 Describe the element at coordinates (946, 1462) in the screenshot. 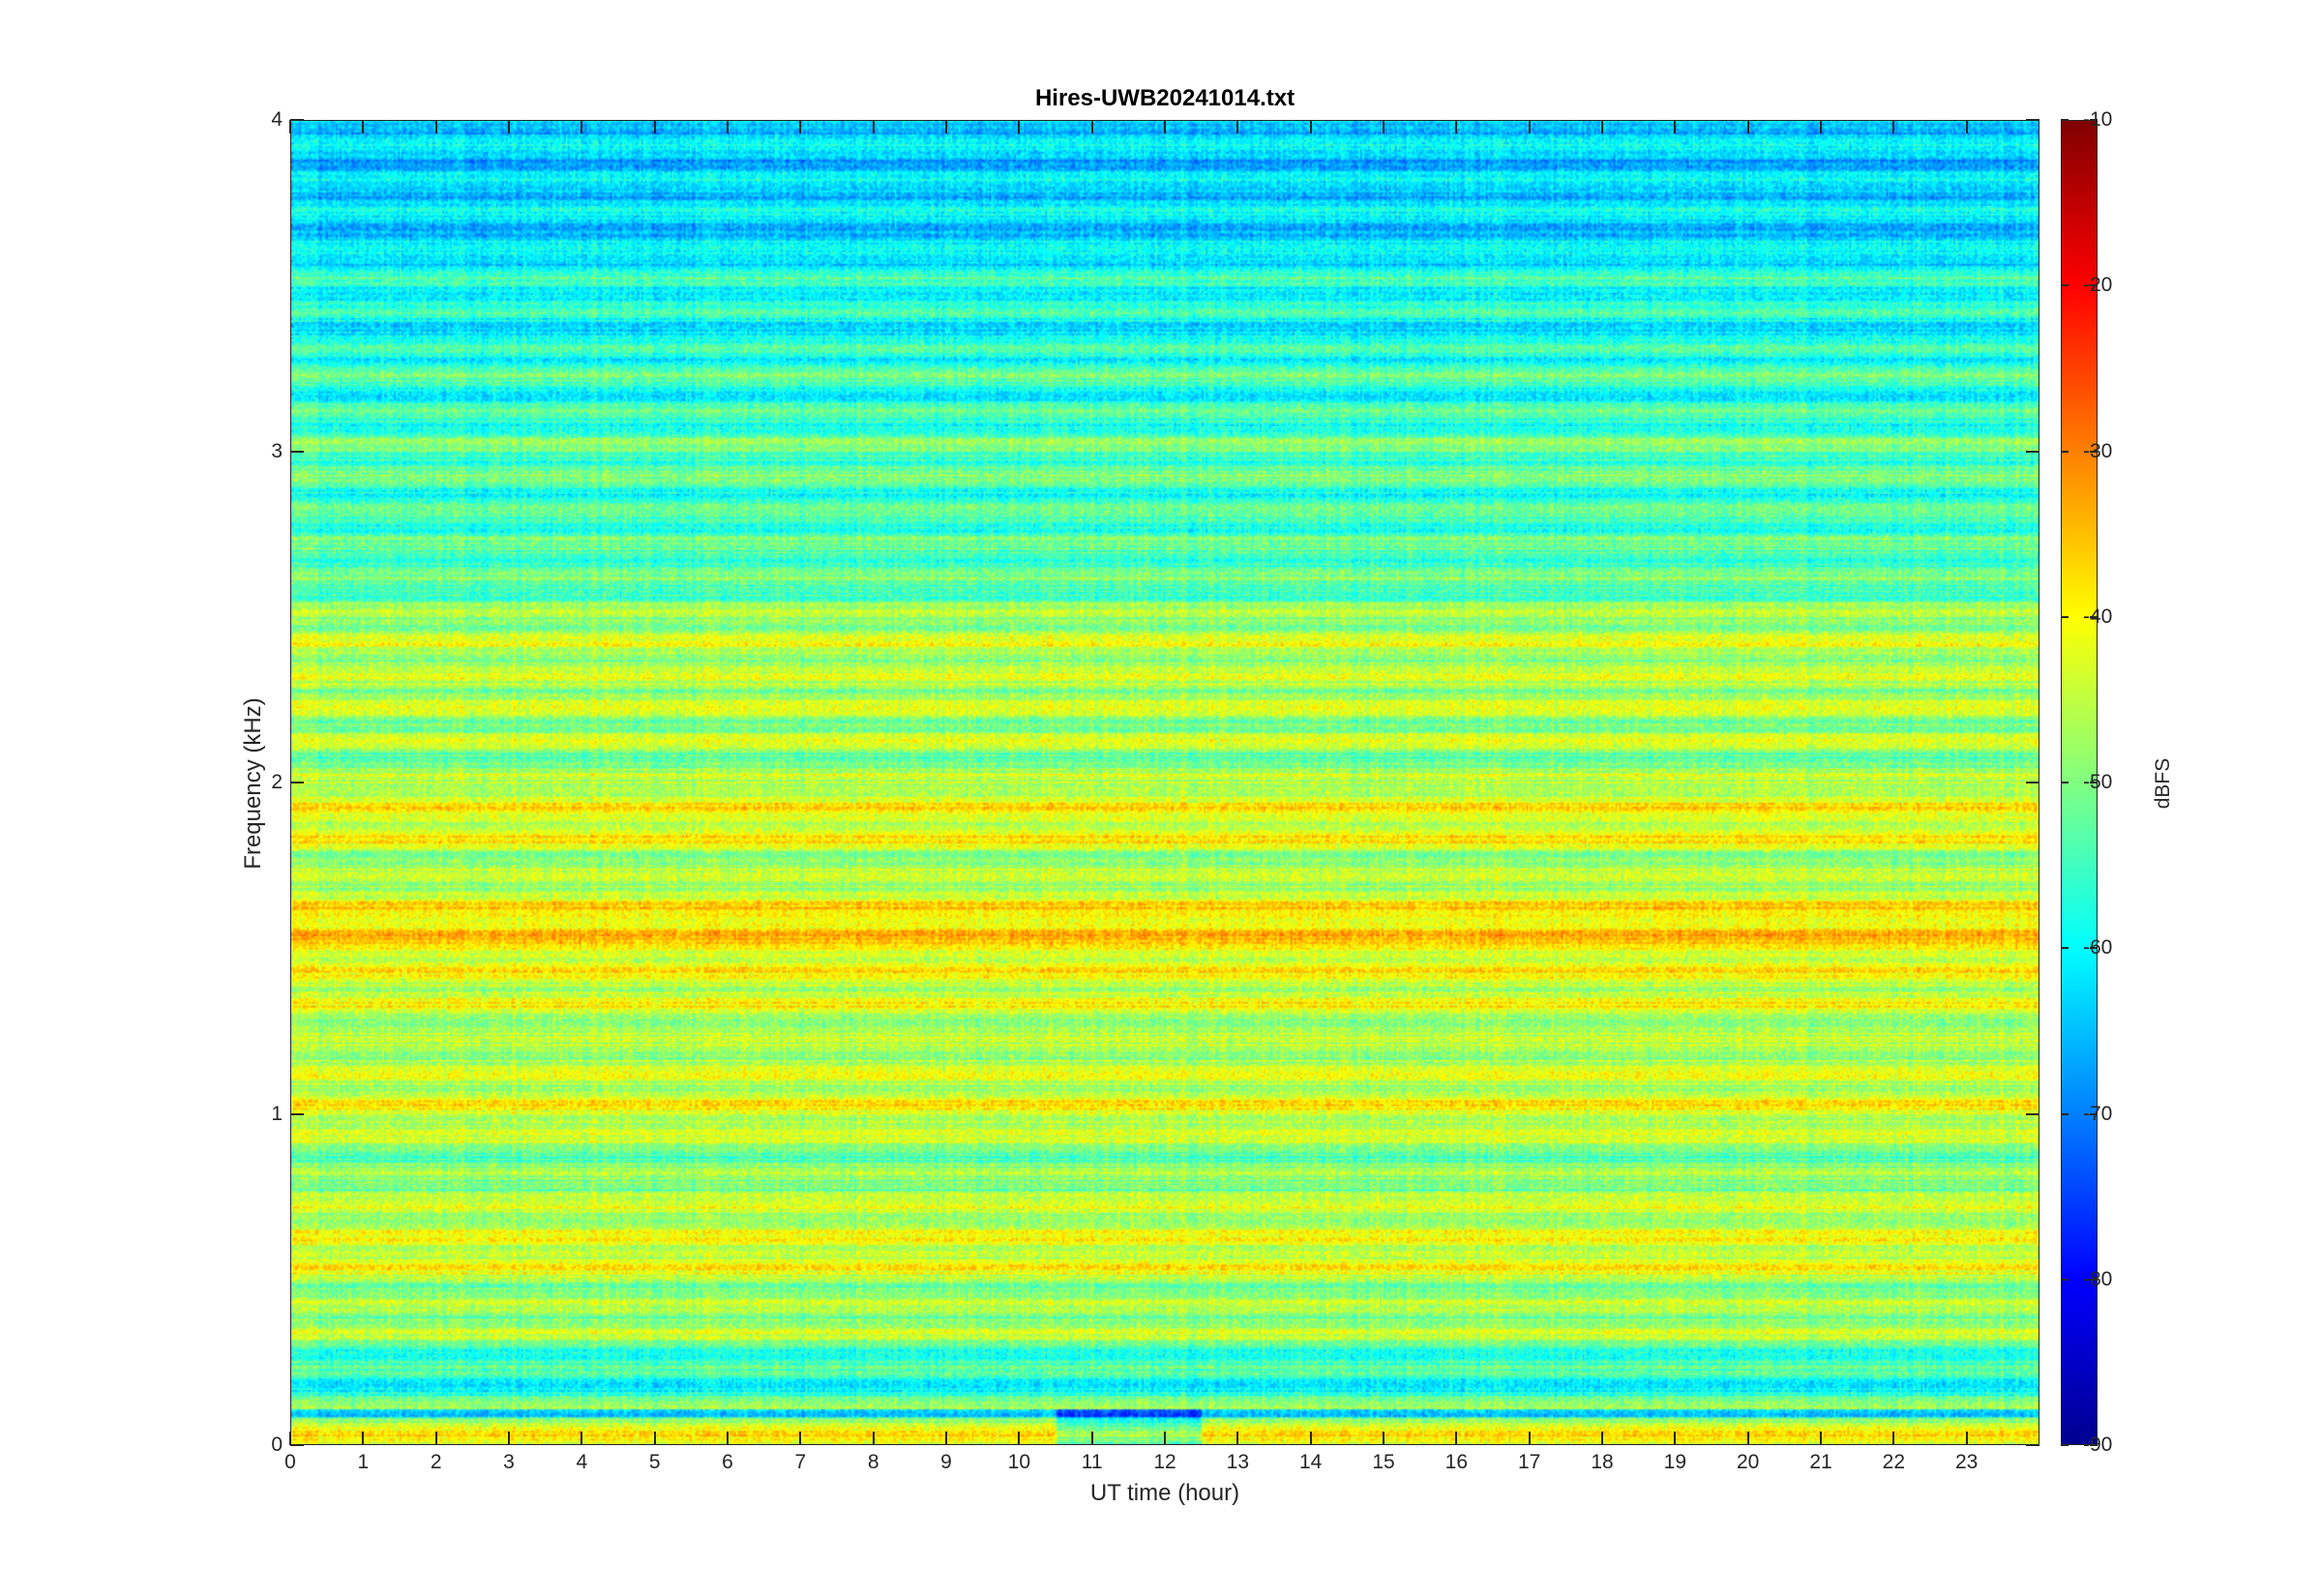

I see `x-tick-label: 9` at that location.